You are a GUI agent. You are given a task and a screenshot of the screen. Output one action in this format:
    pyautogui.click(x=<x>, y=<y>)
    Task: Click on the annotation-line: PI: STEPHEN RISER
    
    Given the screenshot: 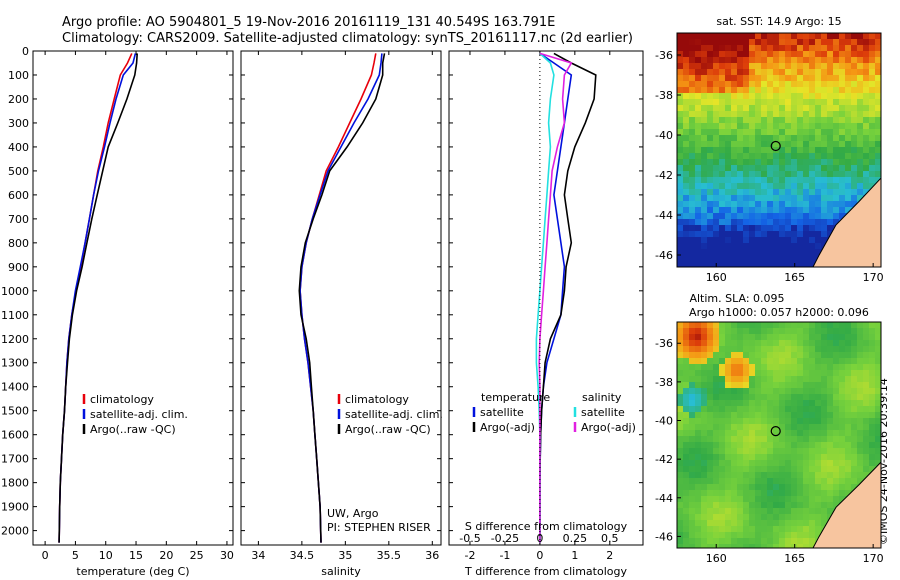 What is the action you would take?
    pyautogui.click(x=379, y=527)
    